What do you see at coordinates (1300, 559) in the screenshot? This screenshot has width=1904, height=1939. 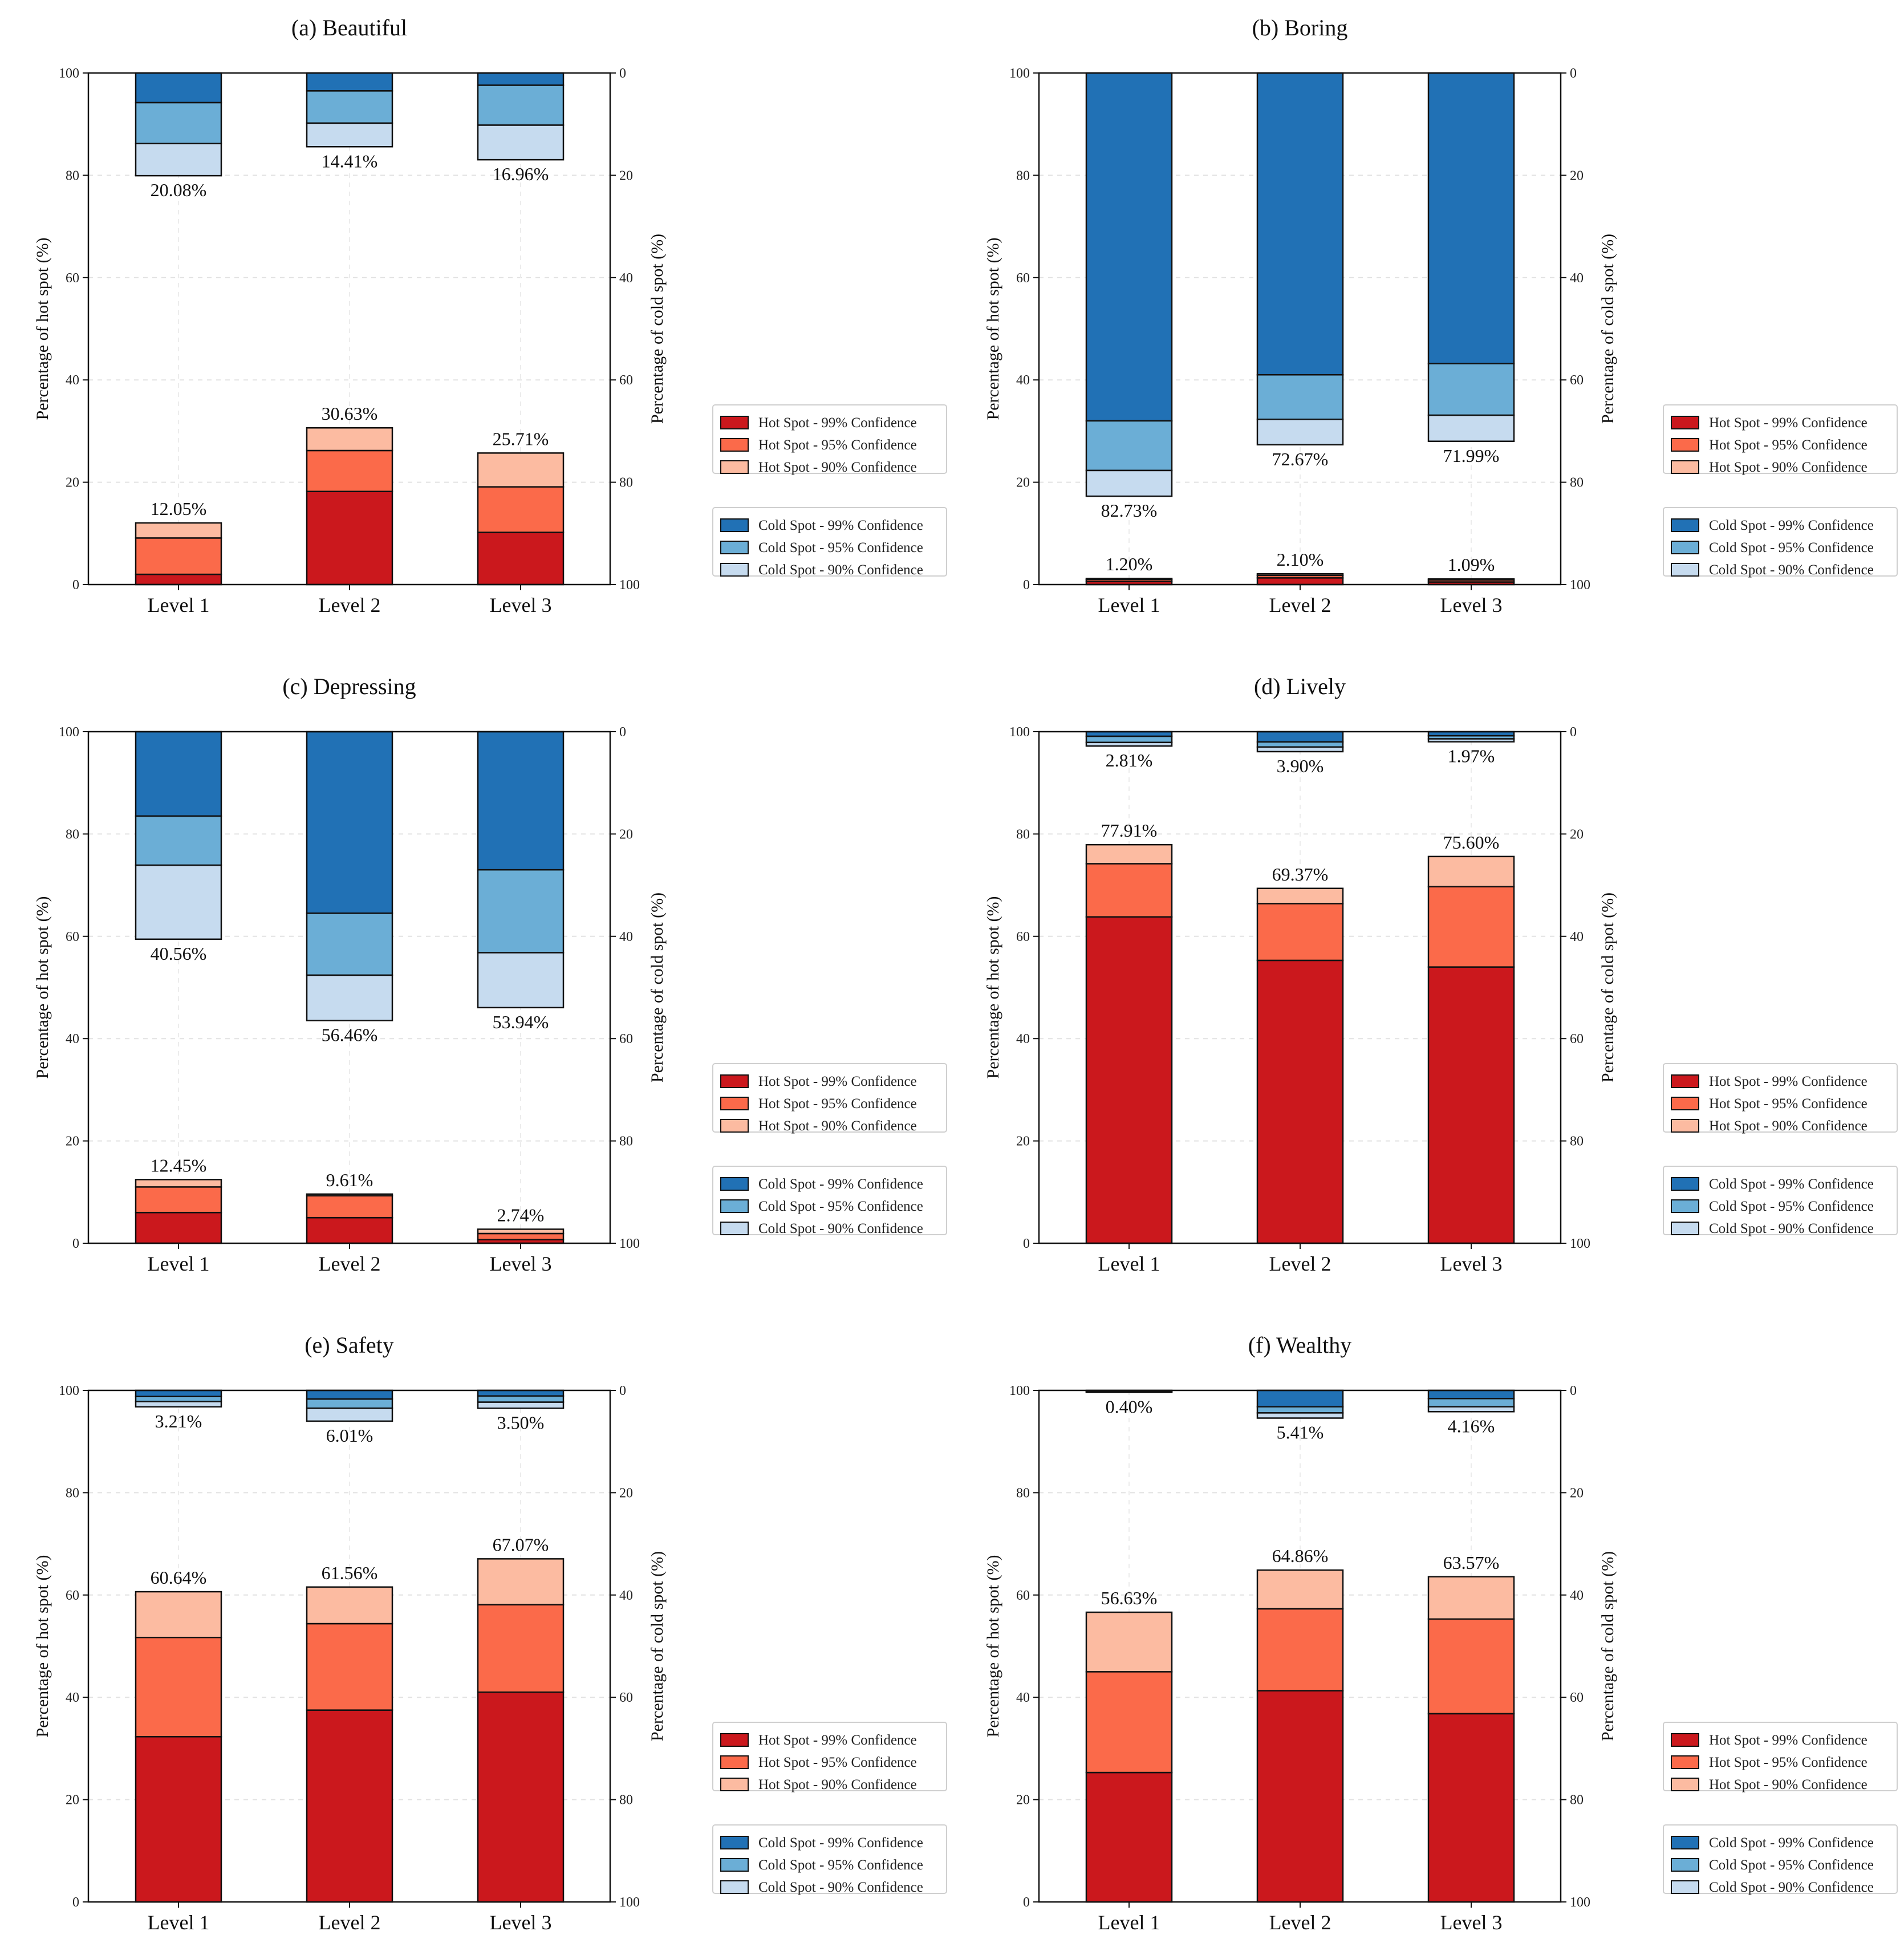 I see `hot-total-label: 2.10%` at bounding box center [1300, 559].